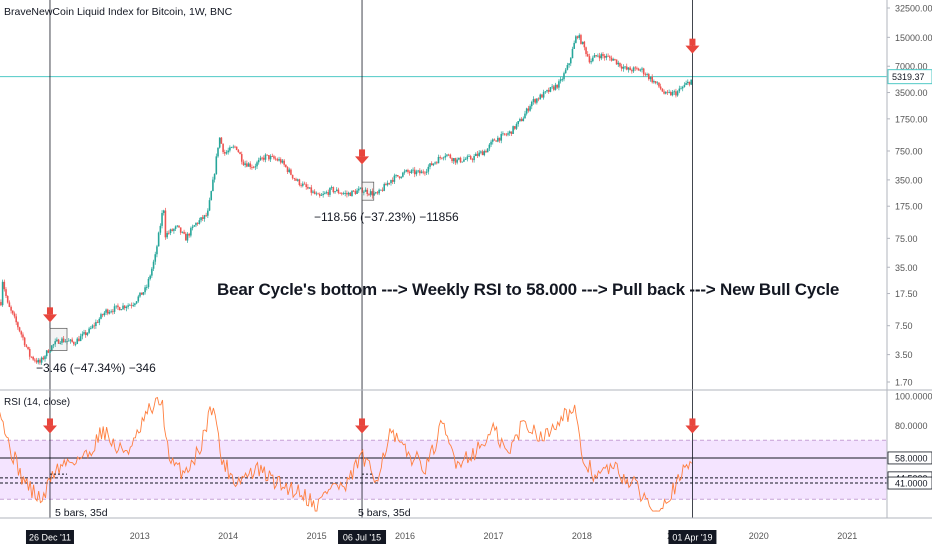 This screenshot has height=550, width=932. I want to click on down-arrow, so click(362, 157).